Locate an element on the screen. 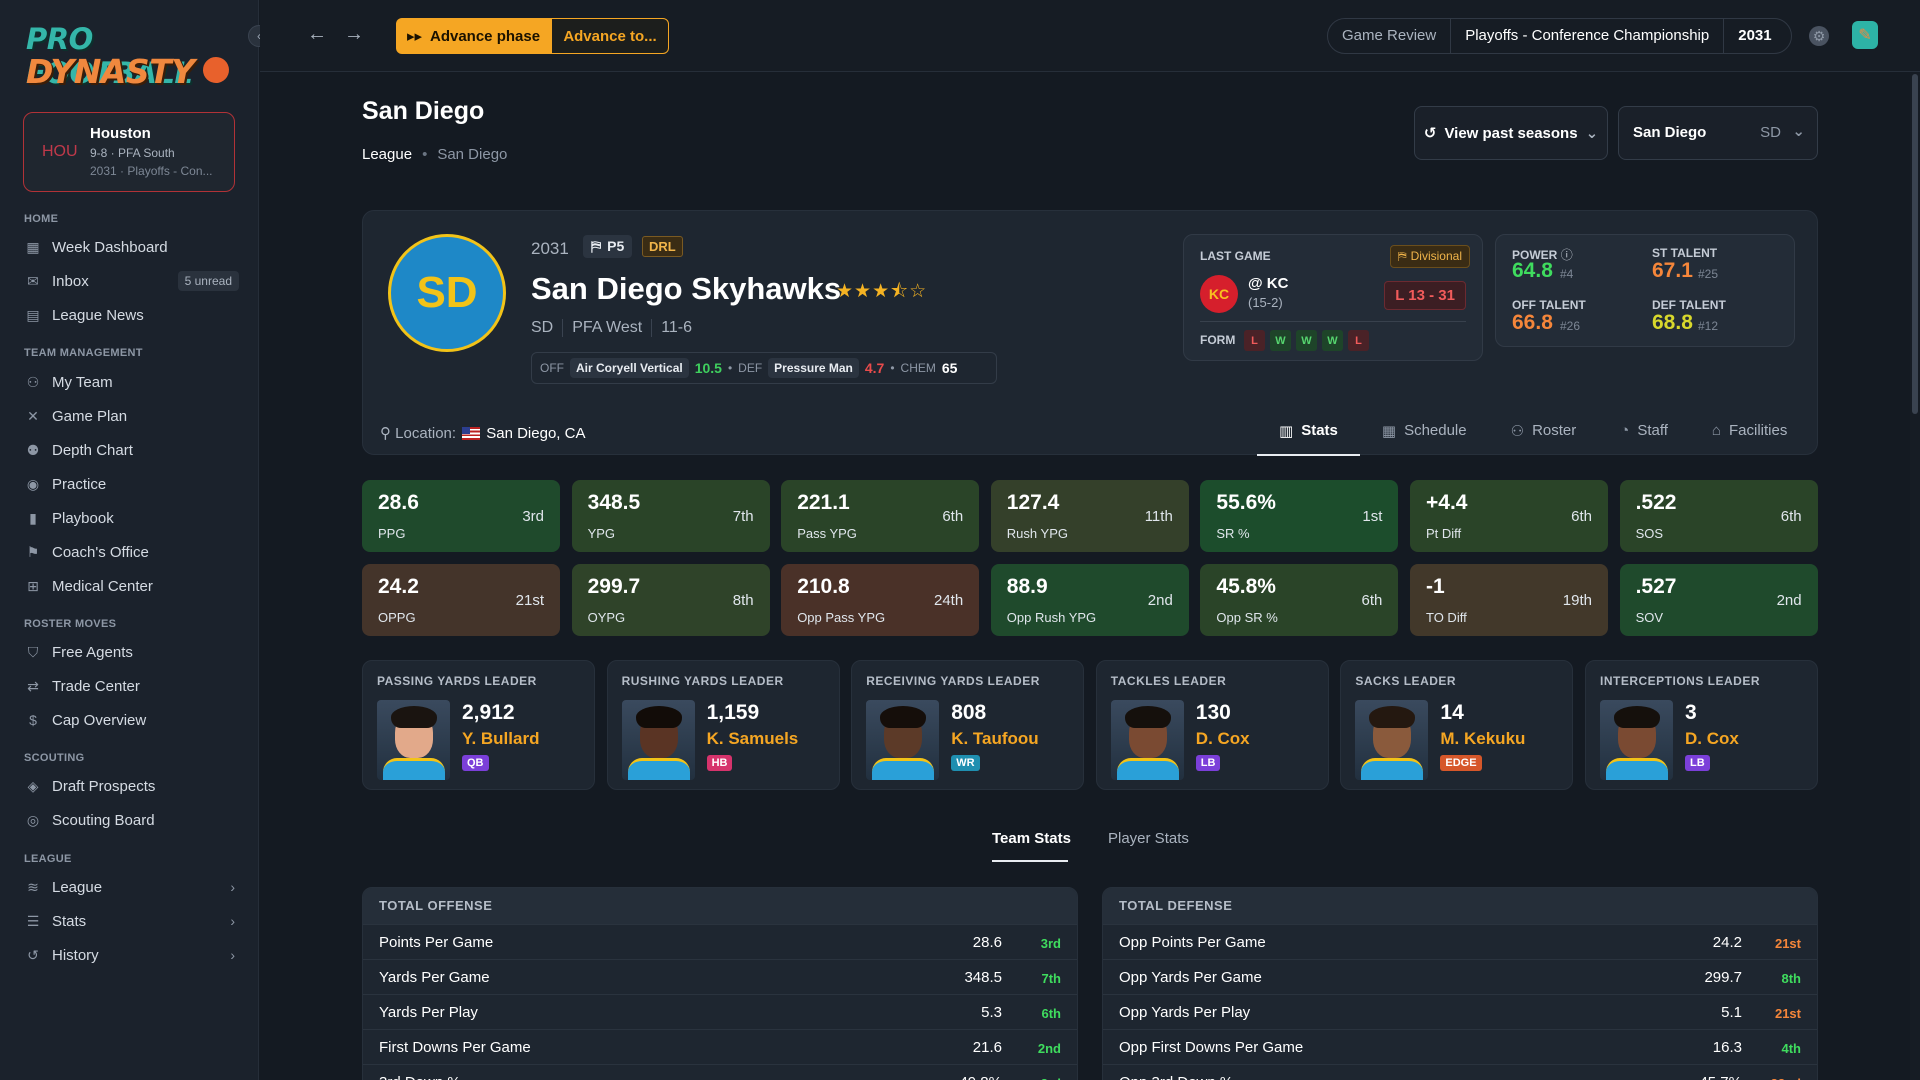 The width and height of the screenshot is (1920, 1080). stat-card: 348.5 YPG 7th is located at coordinates (670, 516).